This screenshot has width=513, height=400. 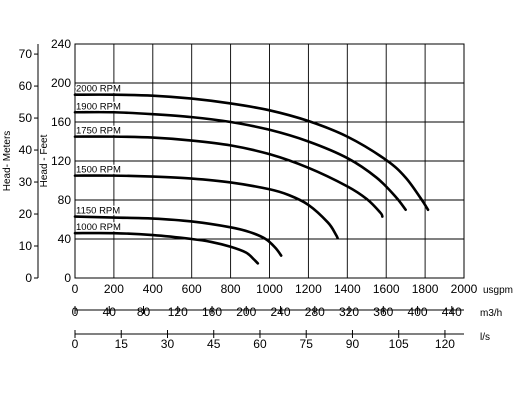 I want to click on y-meters-tick-label: 40, so click(x=26, y=150).